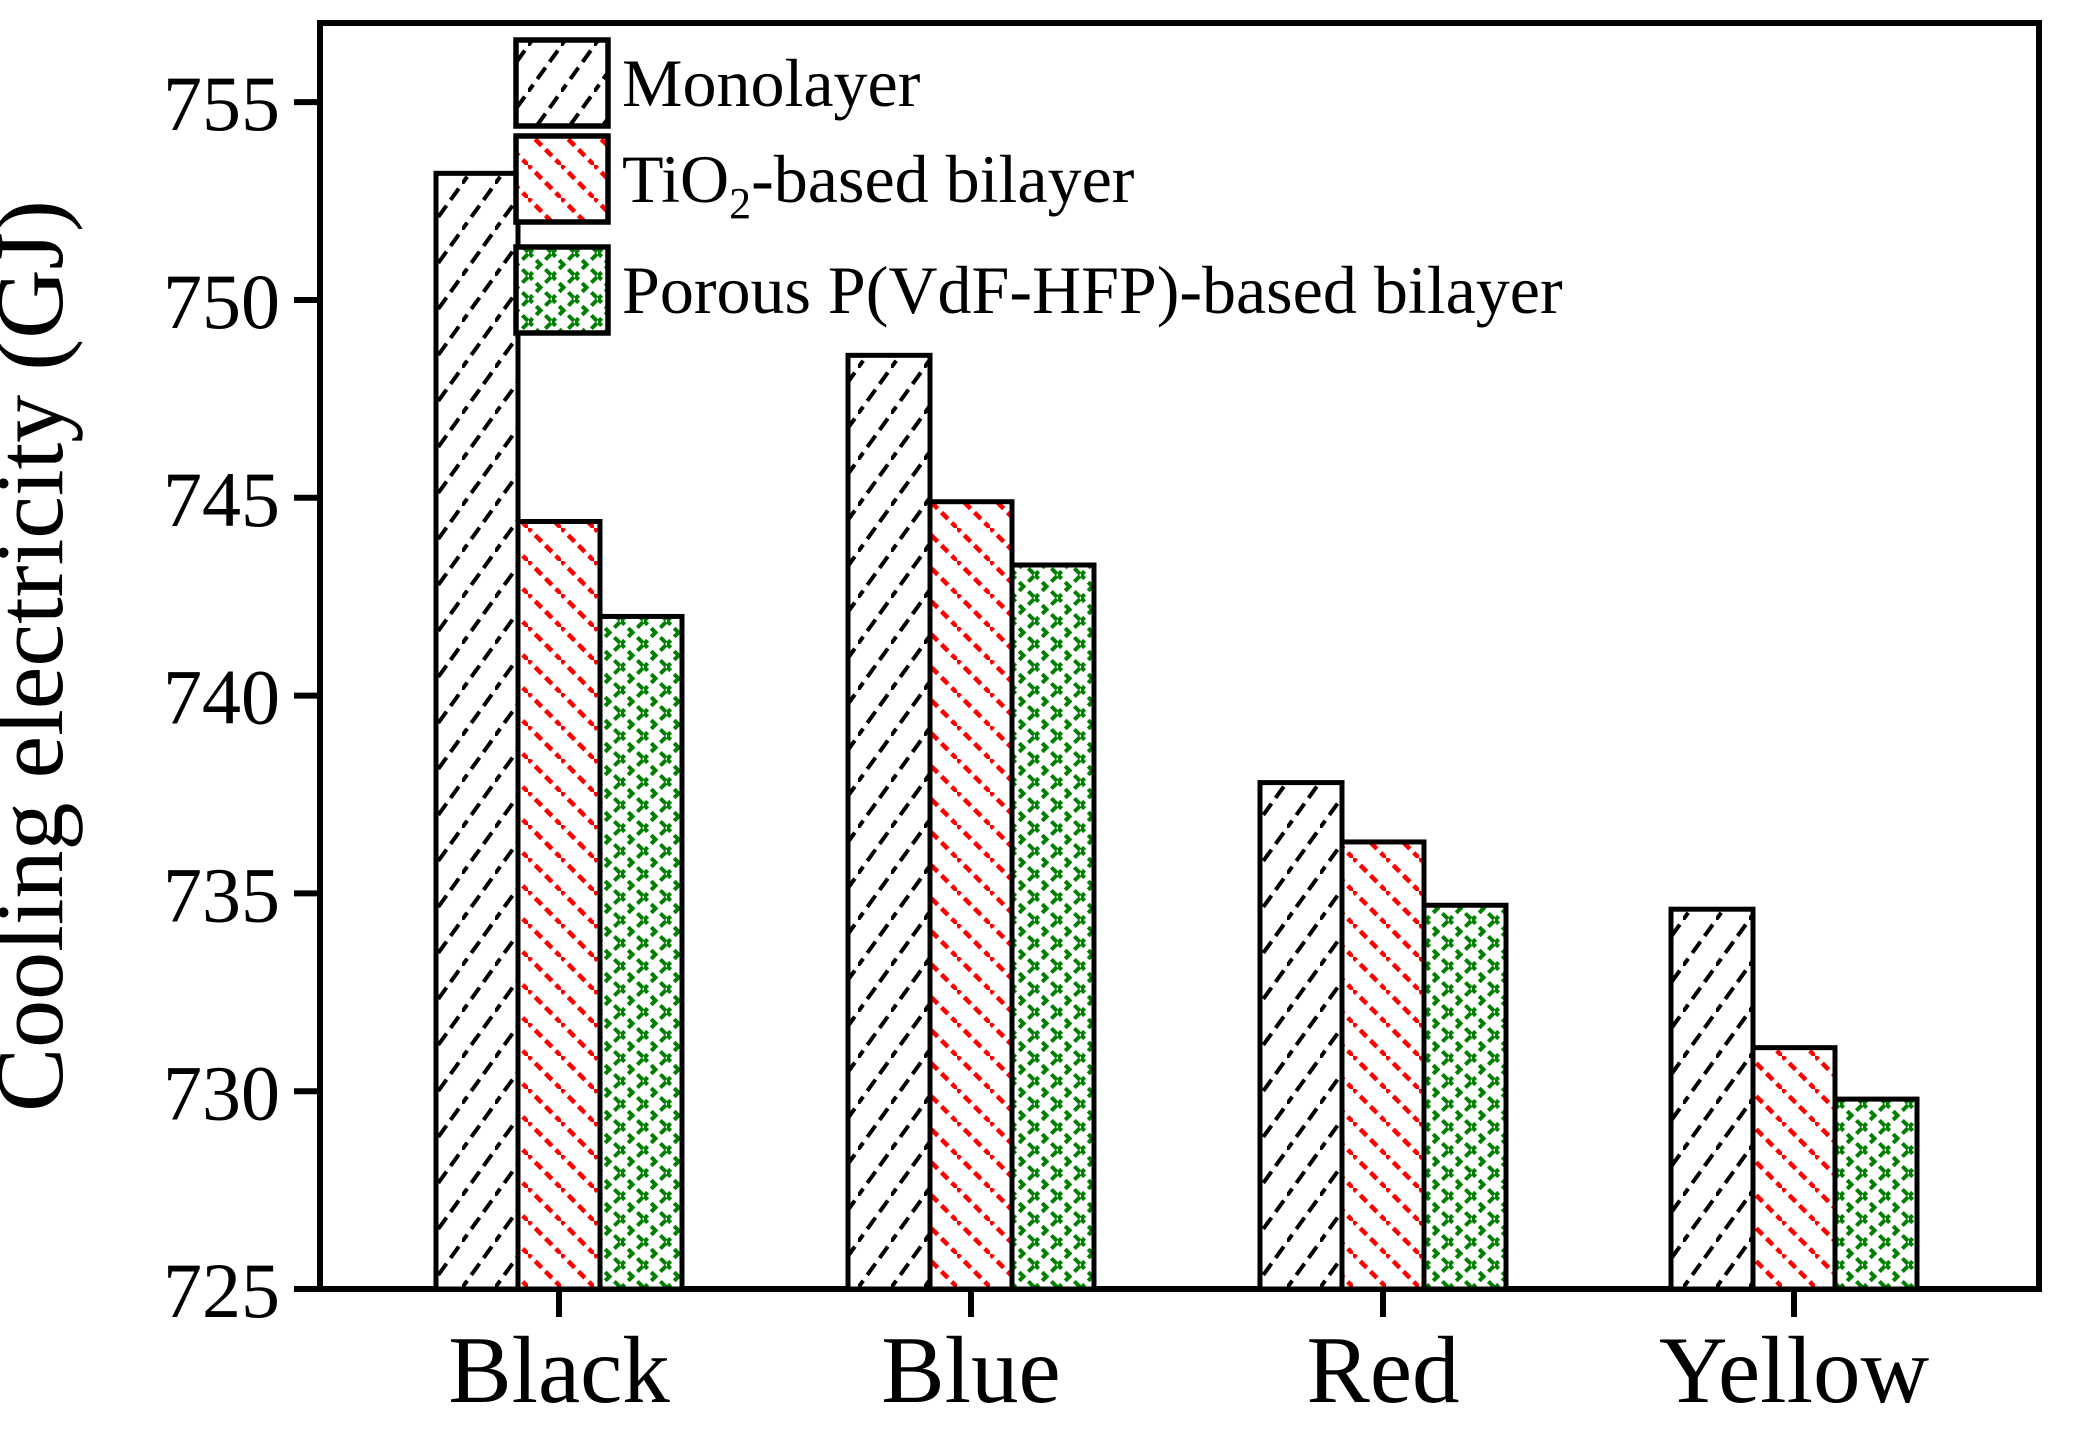  What do you see at coordinates (1301, 1036) in the screenshot?
I see `bar-red-monolayer` at bounding box center [1301, 1036].